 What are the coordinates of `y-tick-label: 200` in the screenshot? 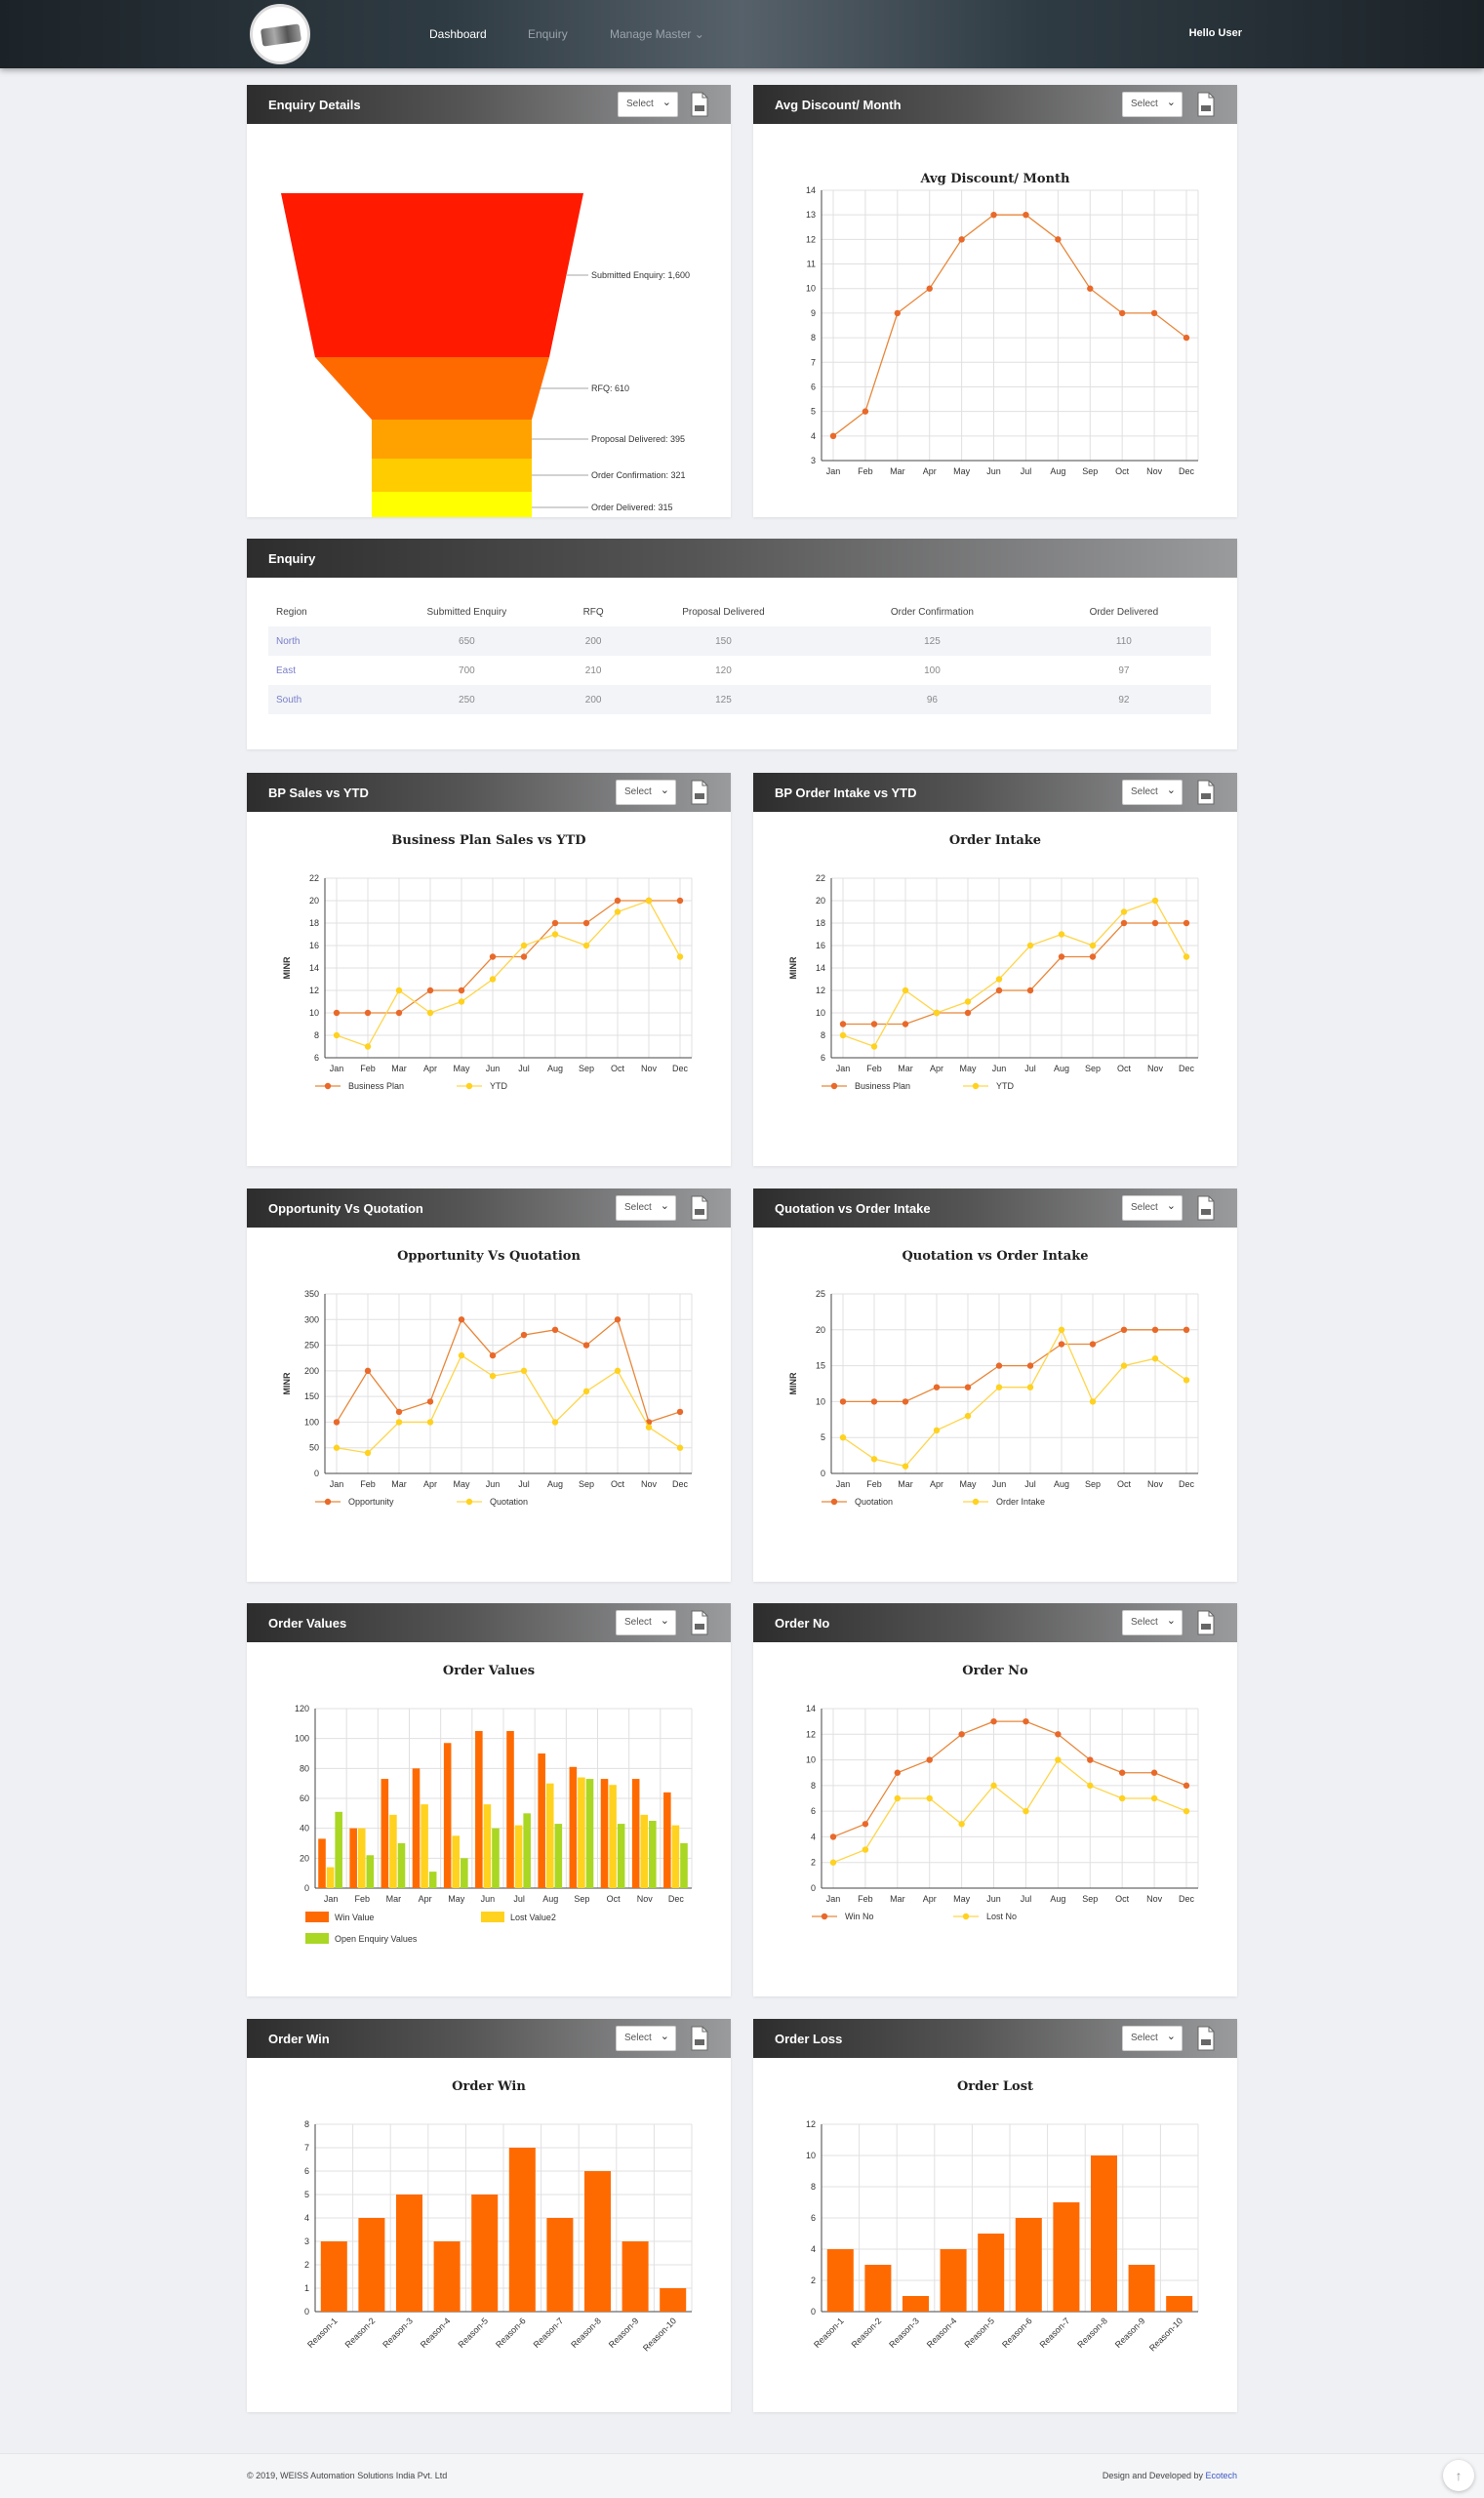 It's located at (311, 1371).